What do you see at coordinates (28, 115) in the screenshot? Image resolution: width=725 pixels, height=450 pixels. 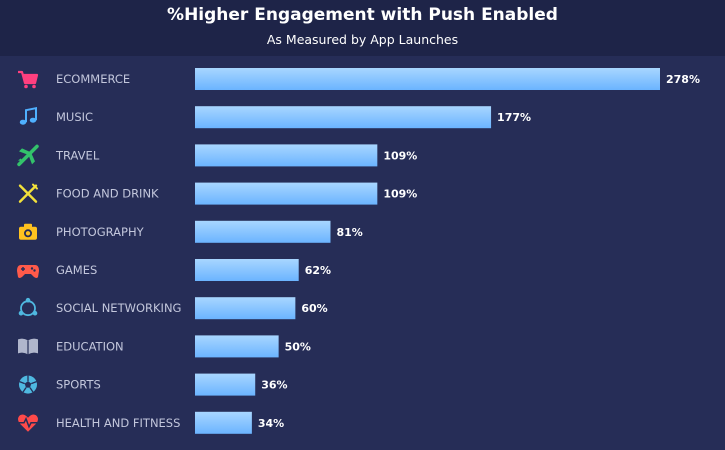 I see `music-note-icon` at bounding box center [28, 115].